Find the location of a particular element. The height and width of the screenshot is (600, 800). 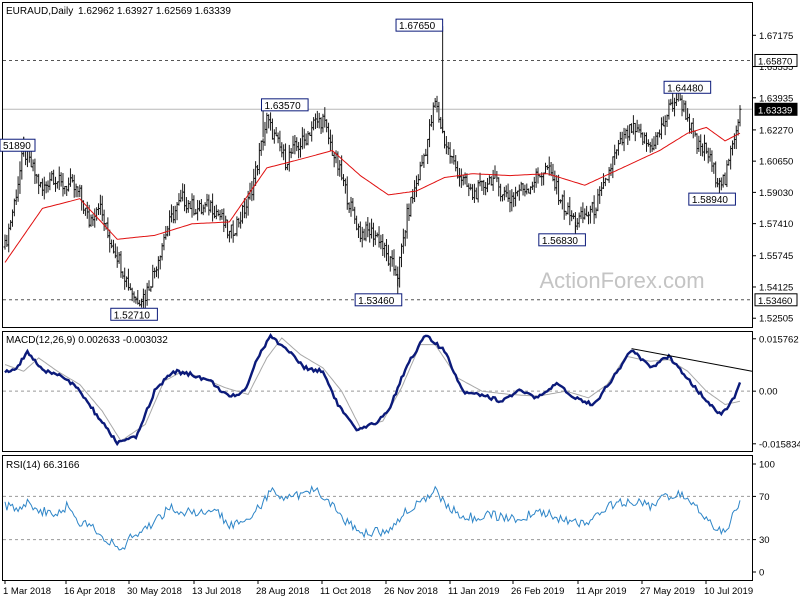

date-tick-label: 11 Jan 2019 is located at coordinates (474, 591).